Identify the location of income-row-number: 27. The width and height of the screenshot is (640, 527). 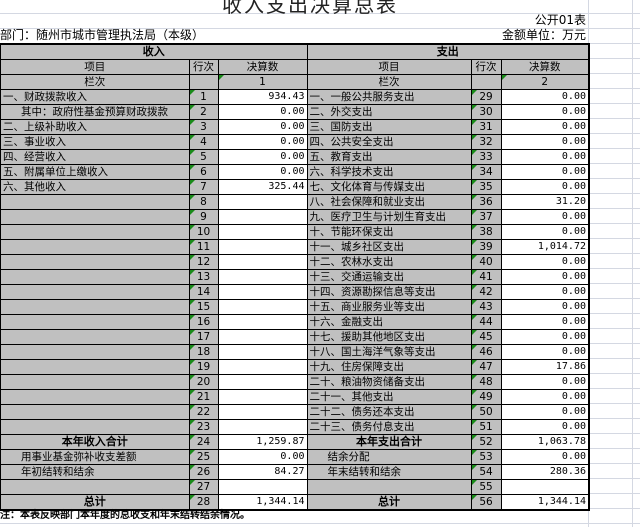
(203, 487).